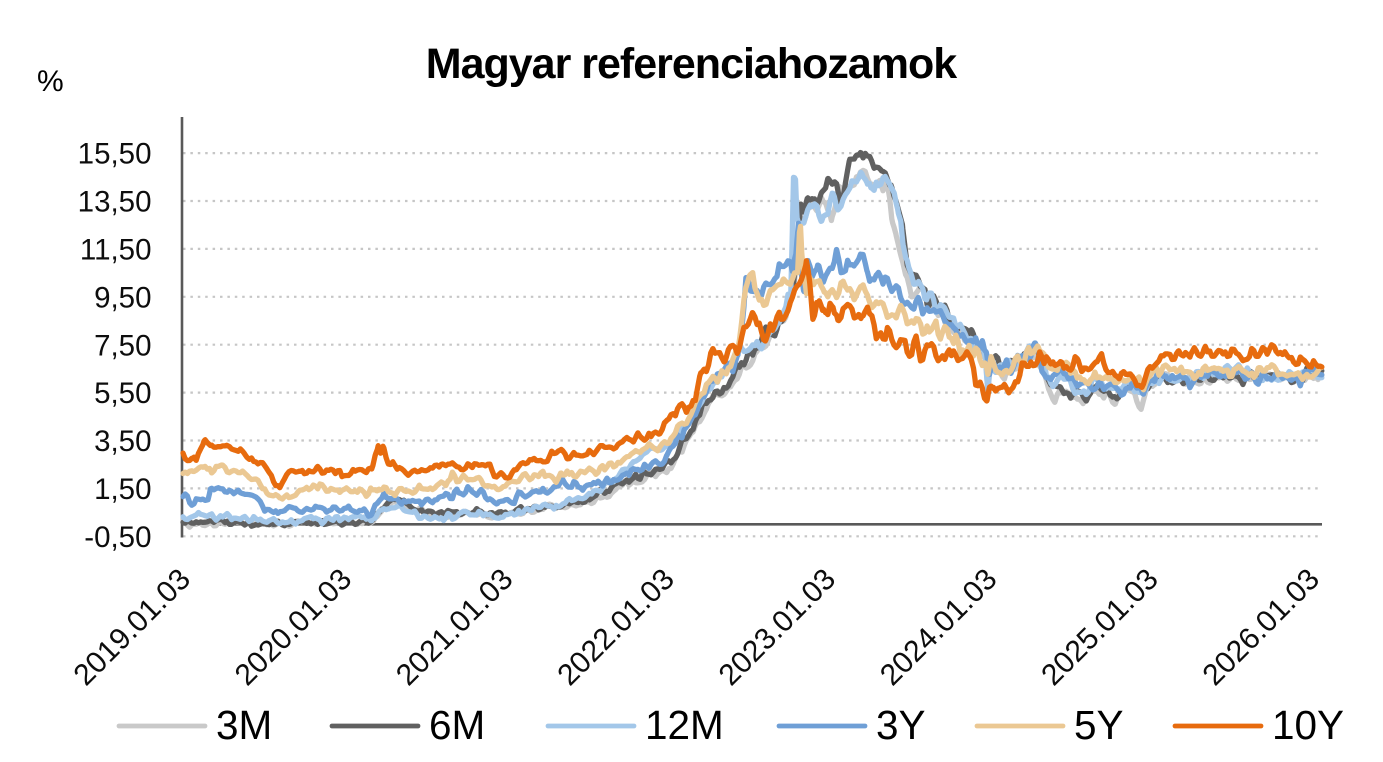  I want to click on svg-text: Magyar referenciahozamok, so click(692, 64).